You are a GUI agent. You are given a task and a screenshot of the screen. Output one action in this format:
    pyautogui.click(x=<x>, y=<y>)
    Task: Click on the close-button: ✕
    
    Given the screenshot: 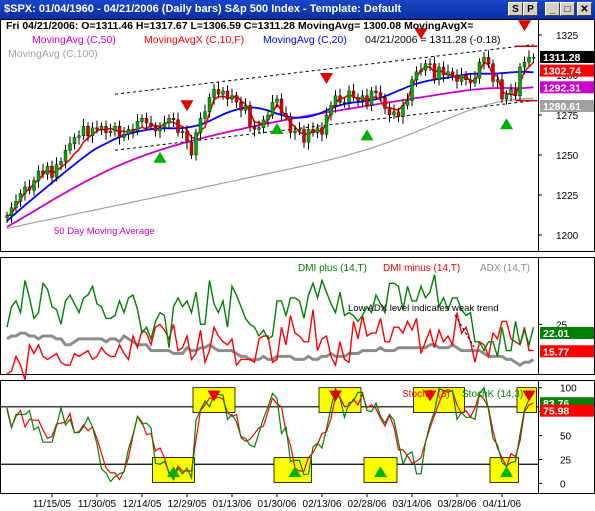 What is the action you would take?
    pyautogui.click(x=584, y=9)
    